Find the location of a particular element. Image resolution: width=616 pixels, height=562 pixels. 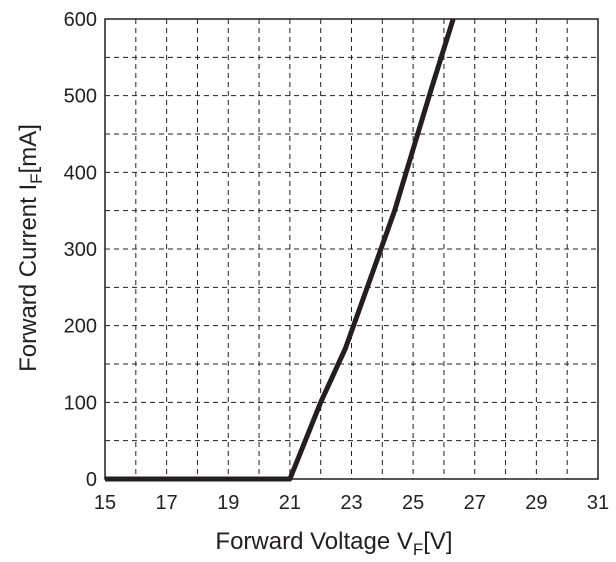

y-axis-label: Forward Current IF[mA] is located at coordinates (30, 248).